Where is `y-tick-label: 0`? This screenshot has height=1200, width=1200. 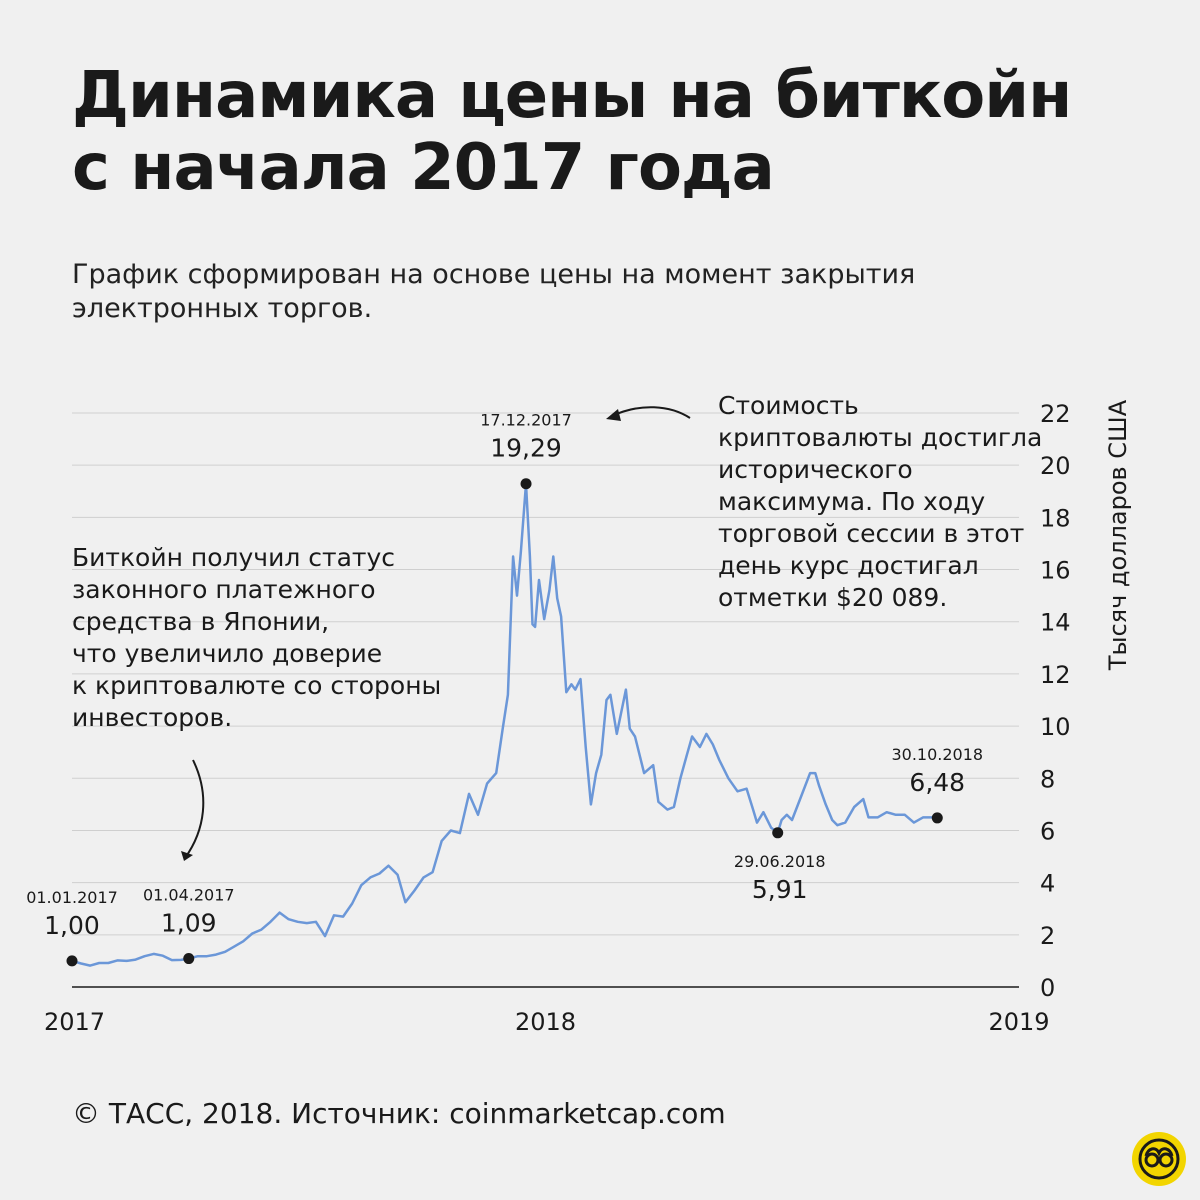
y-tick-label: 0 is located at coordinates (1047, 988).